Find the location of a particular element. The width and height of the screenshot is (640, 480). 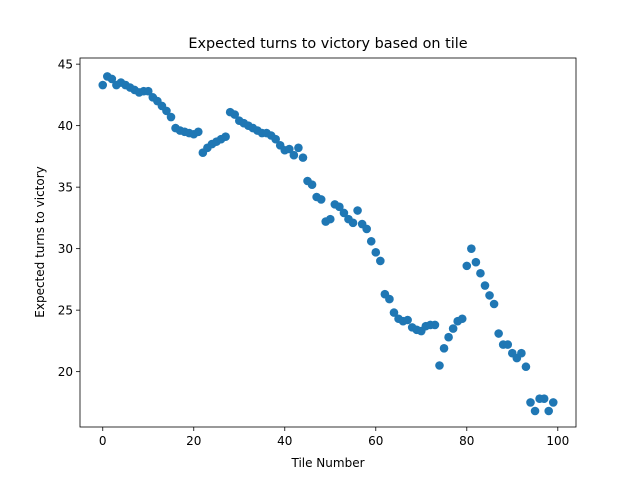

x-axis-label: Tile Number is located at coordinates (327, 463).